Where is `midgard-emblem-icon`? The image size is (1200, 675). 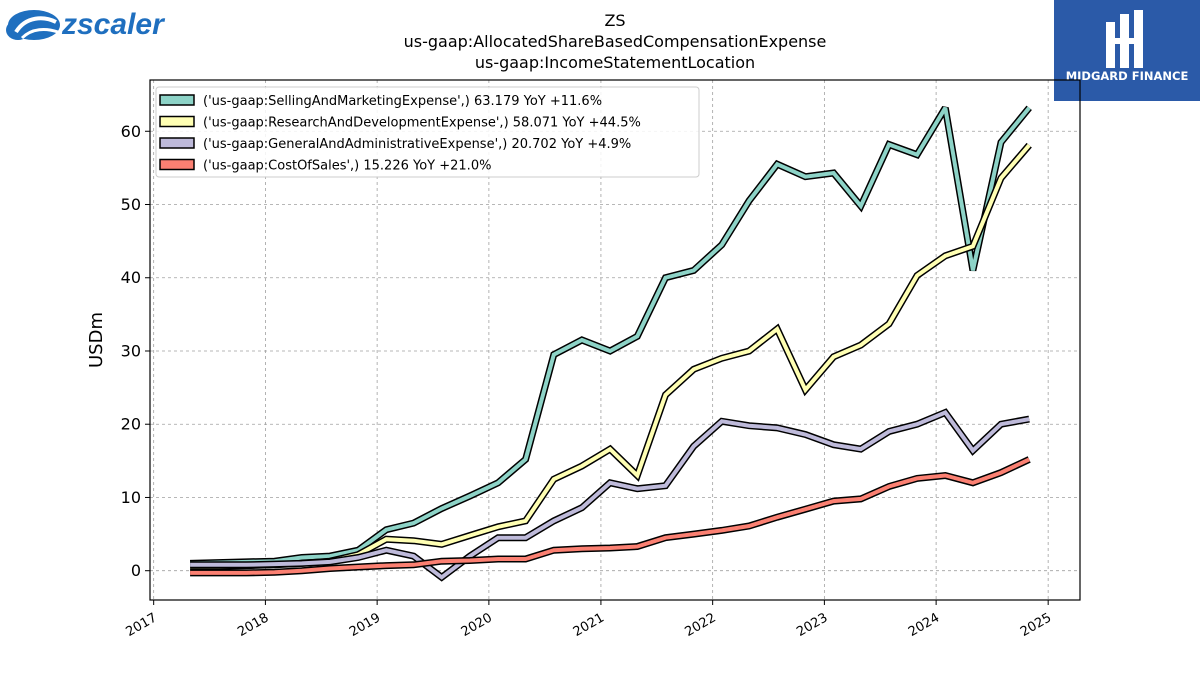 midgard-emblem-icon is located at coordinates (1124, 39).